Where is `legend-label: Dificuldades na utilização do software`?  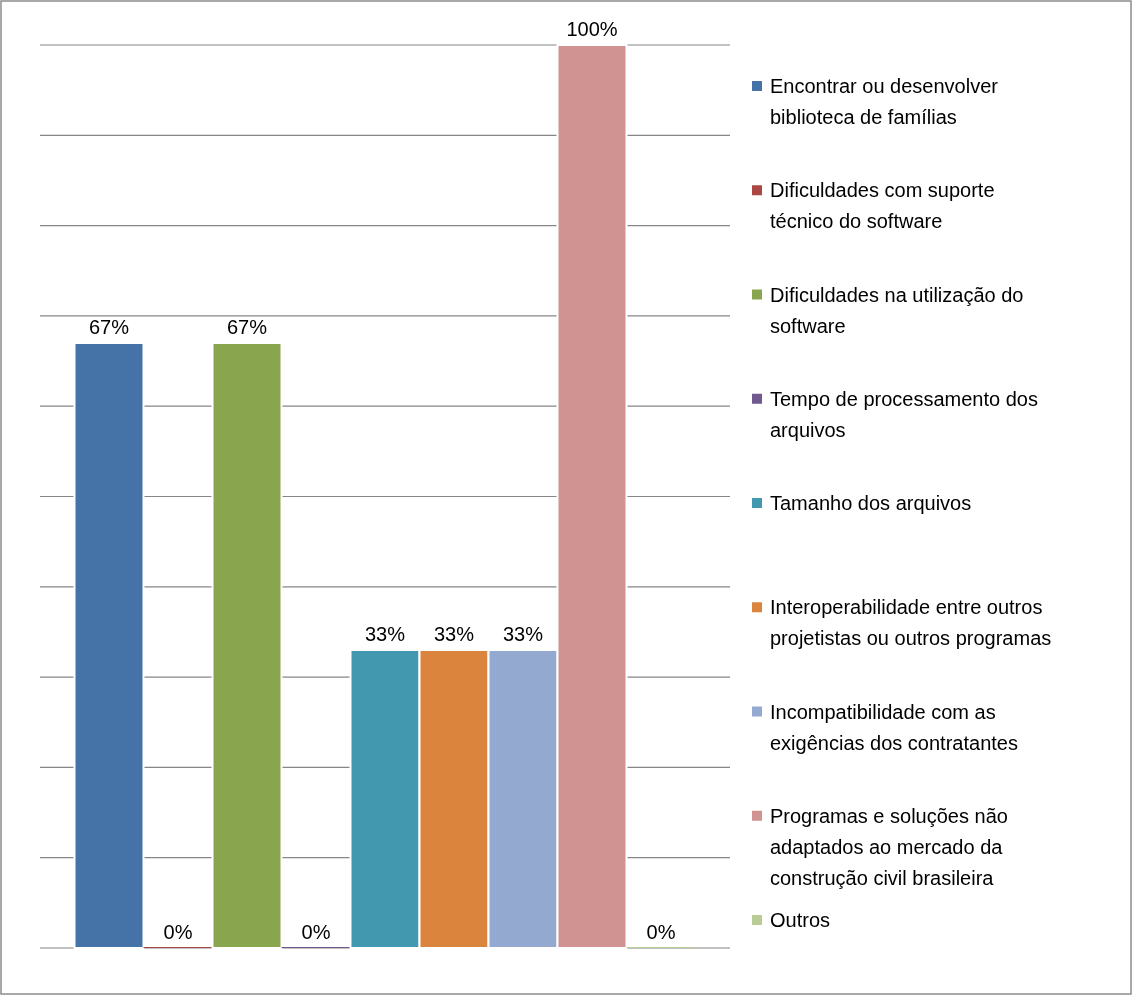
legend-label: Dificuldades na utilização do software is located at coordinates (897, 310).